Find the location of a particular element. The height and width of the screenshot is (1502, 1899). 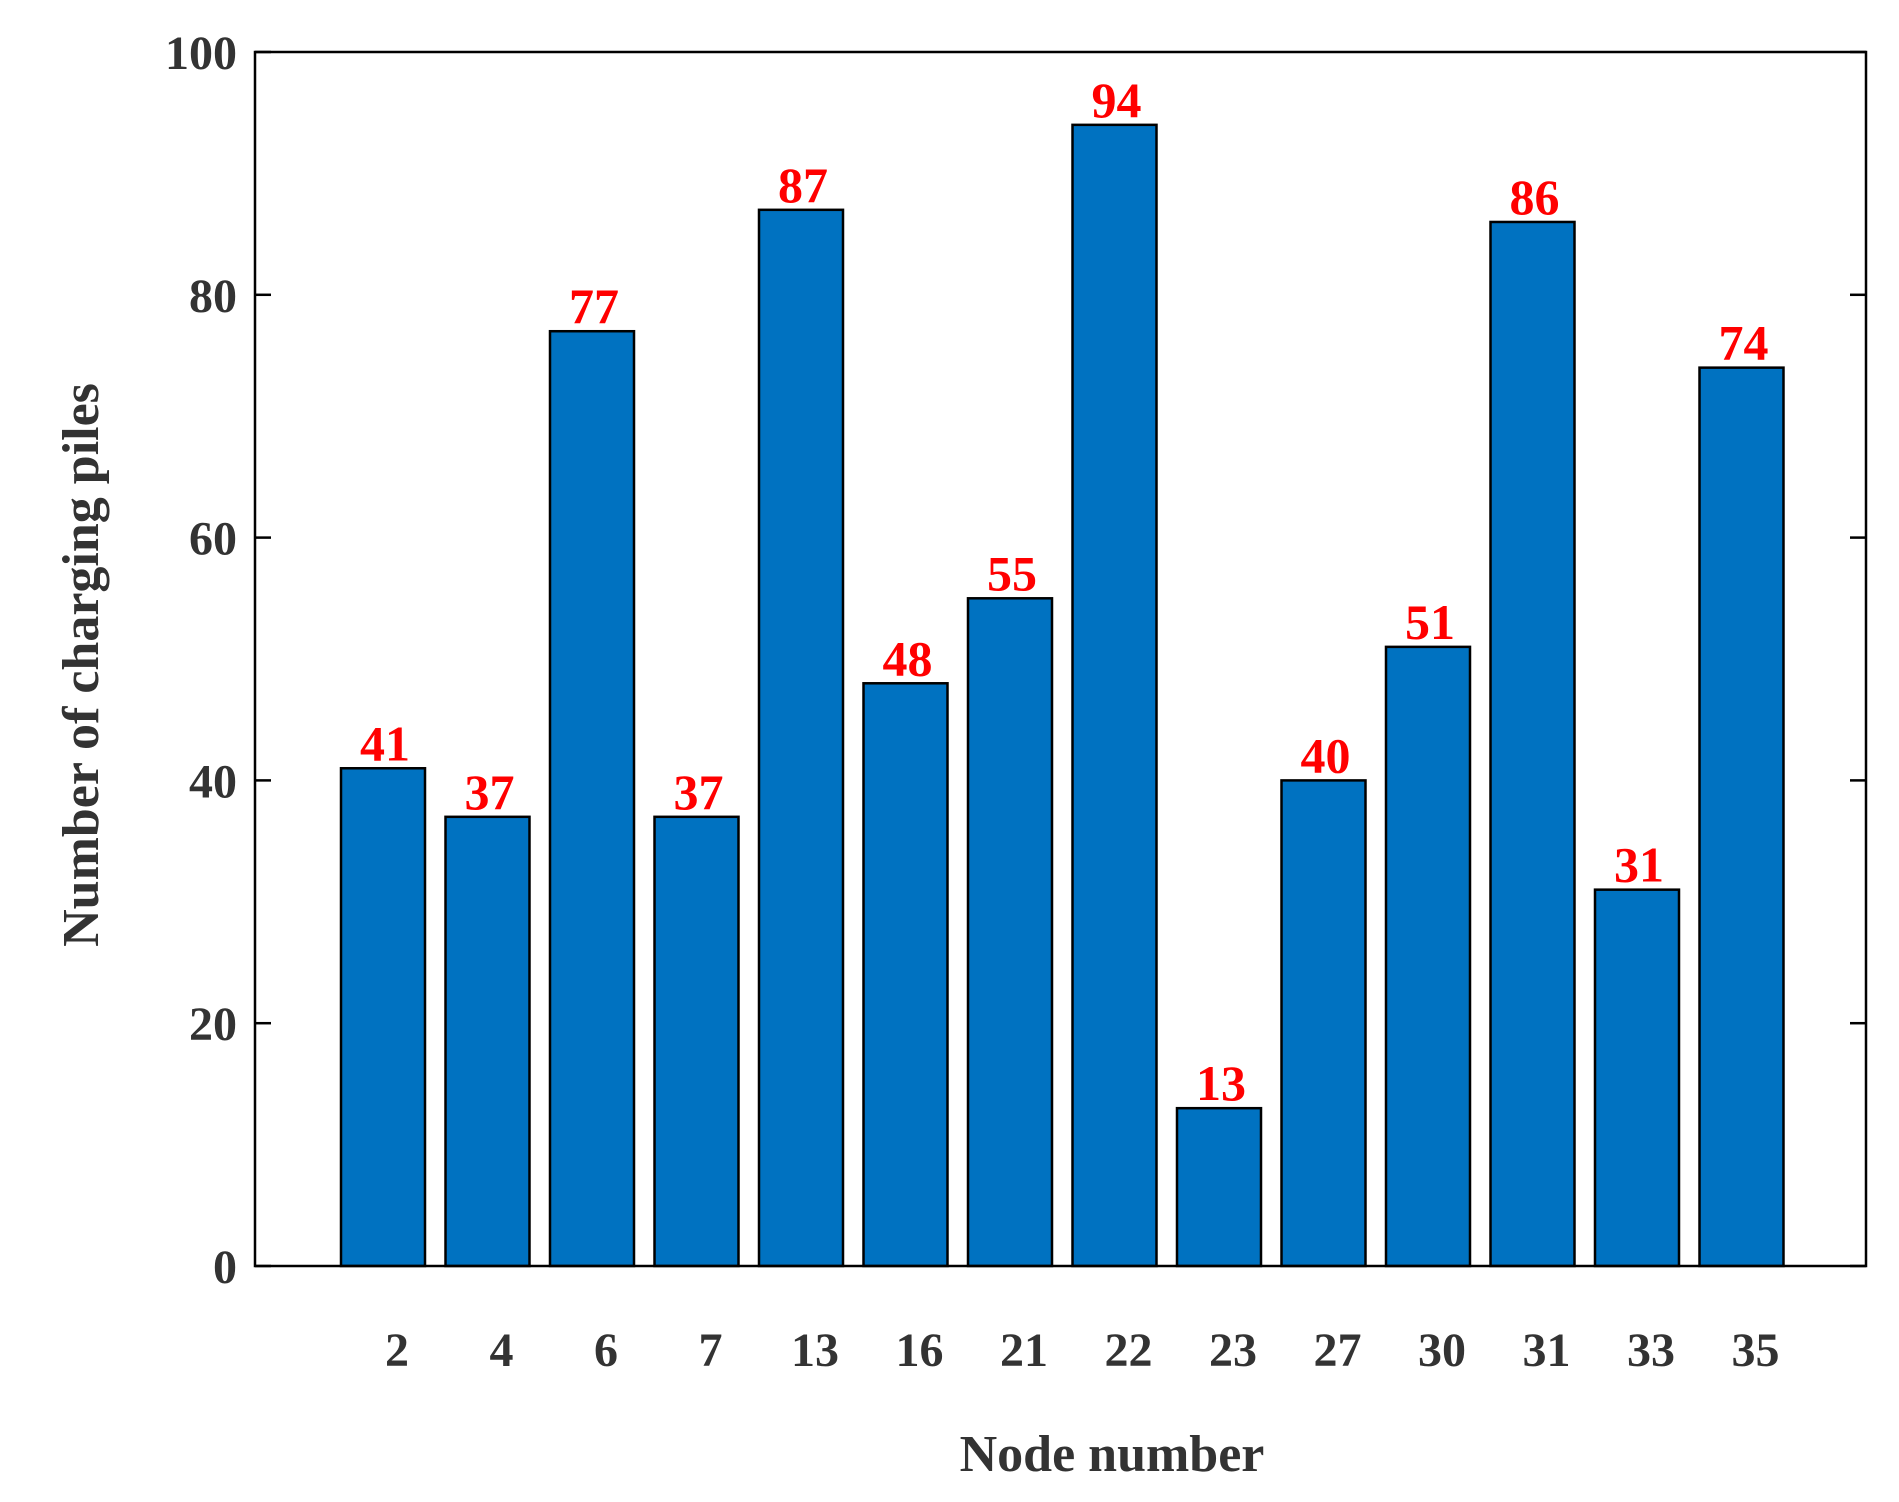

data-label-30: 51 is located at coordinates (1430, 622).